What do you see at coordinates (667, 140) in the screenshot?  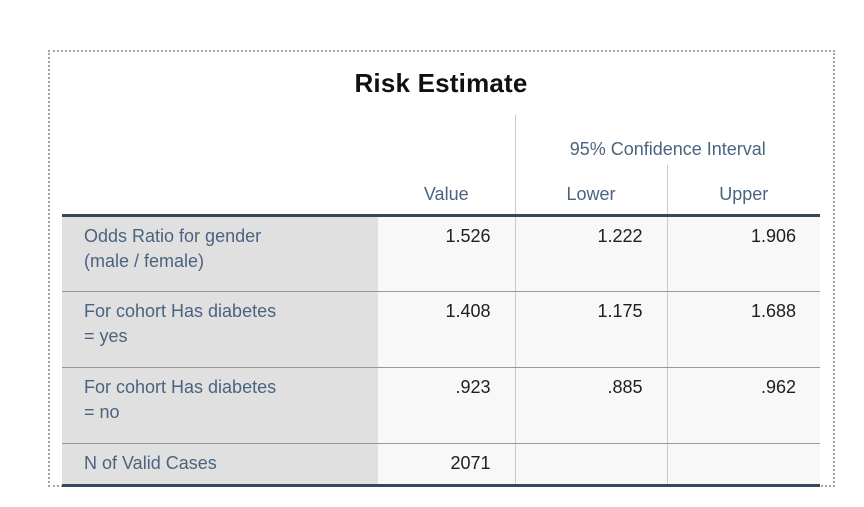 I see `column-group-header-ci: 95% Confidence Interval` at bounding box center [667, 140].